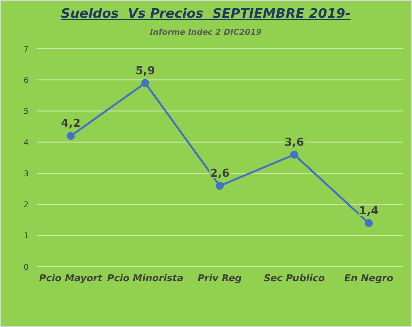  What do you see at coordinates (71, 279) in the screenshot?
I see `x-tick-label: Pcio Mayort` at bounding box center [71, 279].